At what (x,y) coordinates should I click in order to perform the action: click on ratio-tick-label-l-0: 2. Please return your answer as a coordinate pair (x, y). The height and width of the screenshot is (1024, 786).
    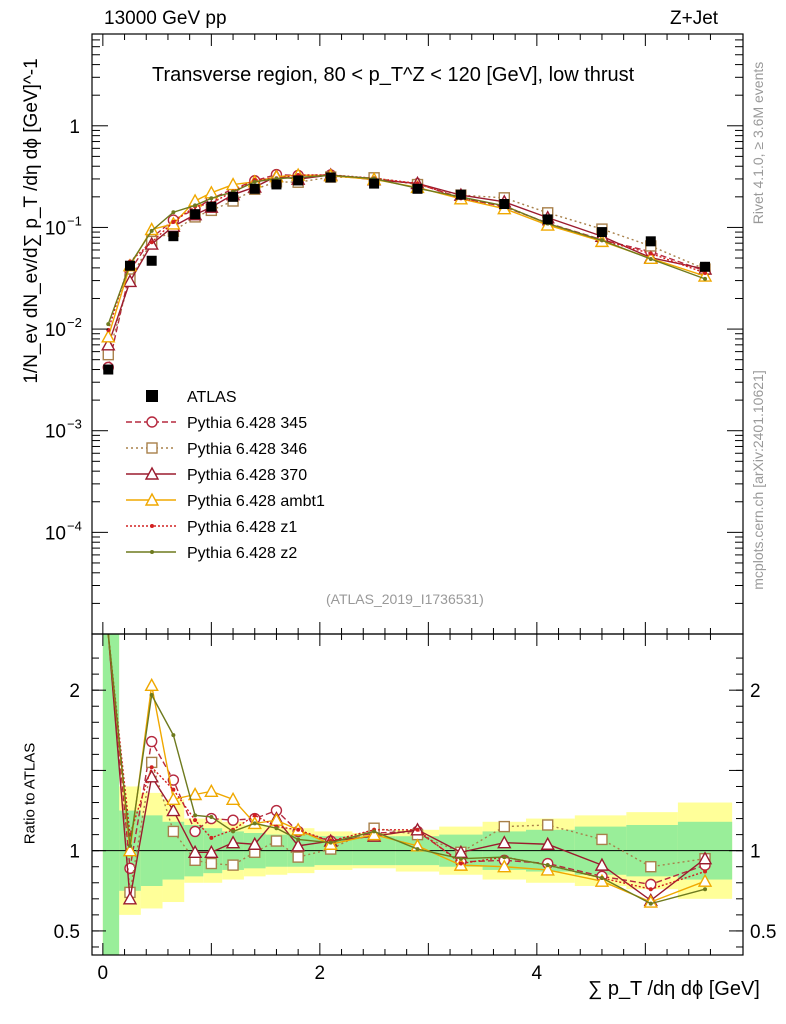
    Looking at the image, I should click on (74, 691).